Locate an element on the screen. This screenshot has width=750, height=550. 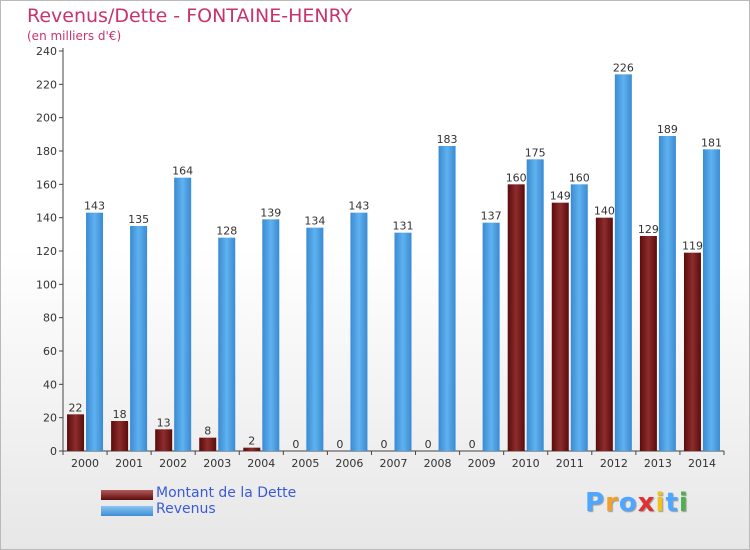
proxiti-logo: Proxiti is located at coordinates (637, 503).